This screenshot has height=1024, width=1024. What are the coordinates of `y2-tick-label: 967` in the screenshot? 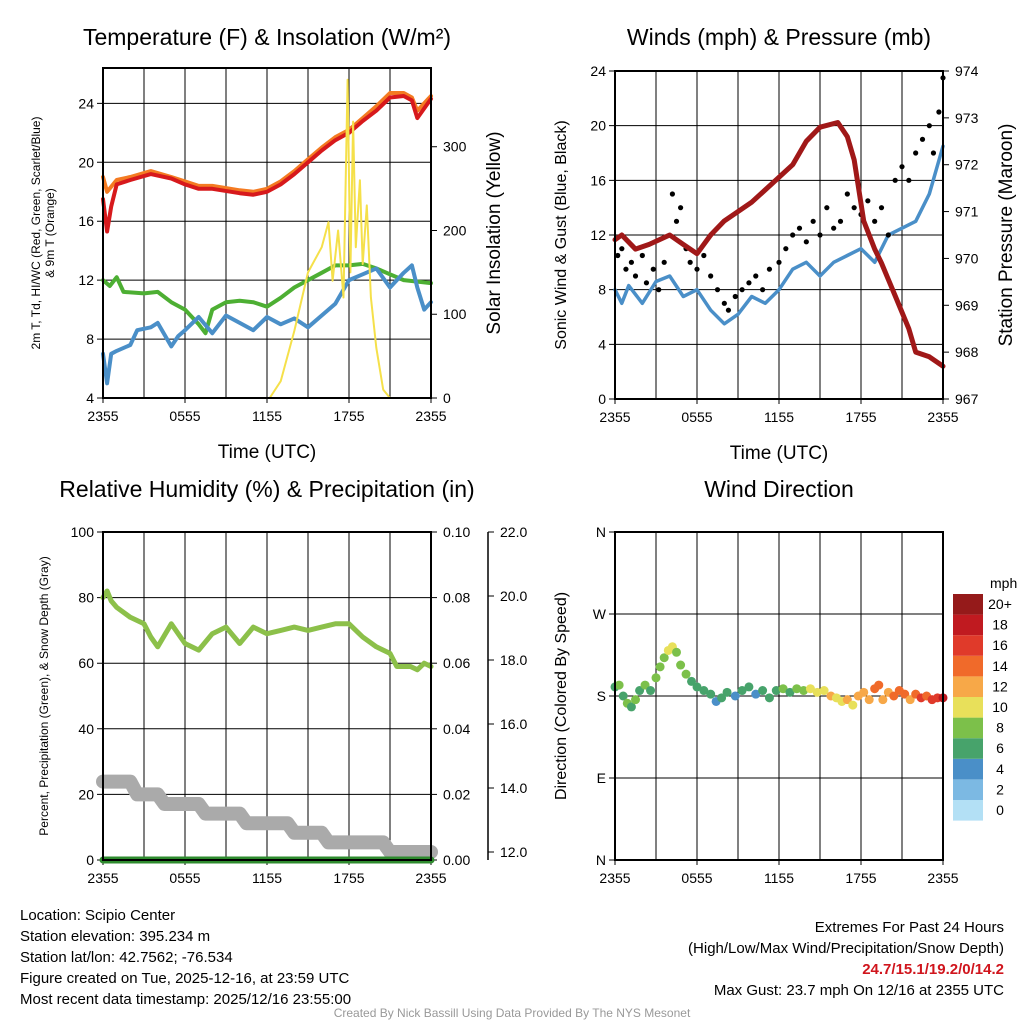 It's located at (967, 399).